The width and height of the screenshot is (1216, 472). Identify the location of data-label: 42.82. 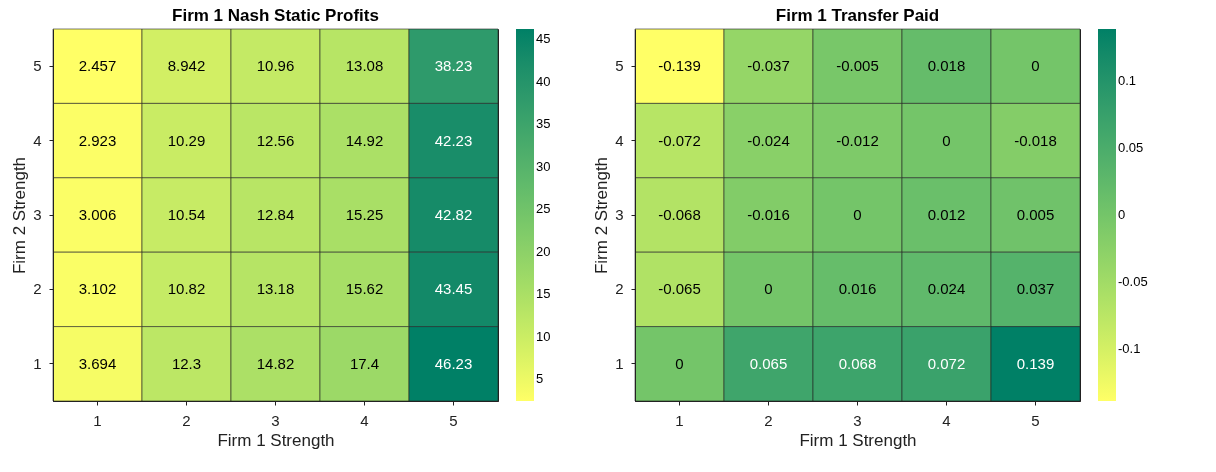
(453, 214).